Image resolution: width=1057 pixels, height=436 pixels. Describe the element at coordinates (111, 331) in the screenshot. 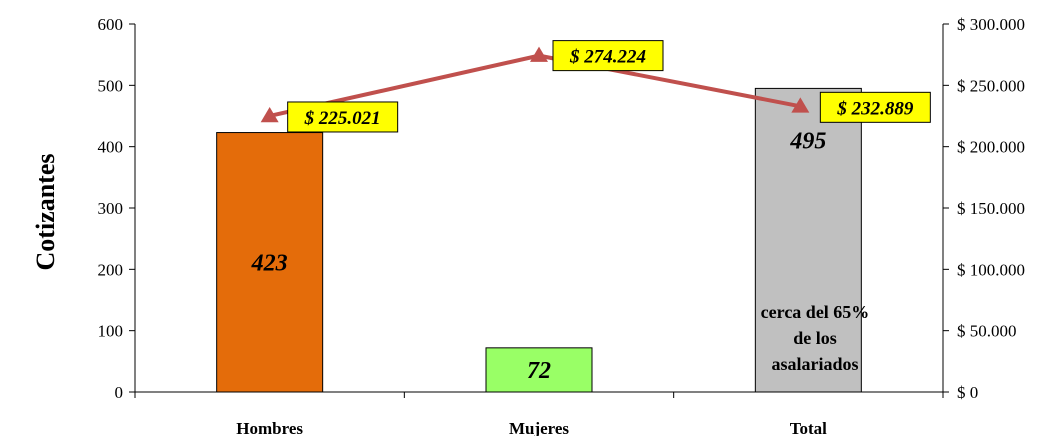

I see `left-tick-label: 100` at that location.